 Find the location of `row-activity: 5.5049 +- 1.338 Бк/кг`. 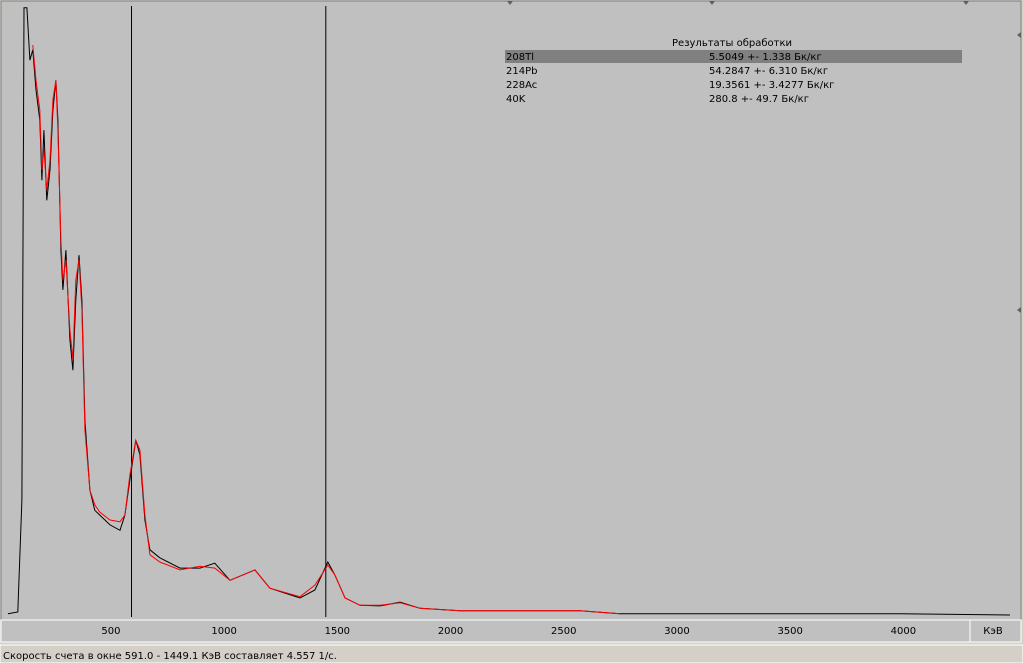

row-activity: 5.5049 +- 1.338 Бк/кг is located at coordinates (765, 57).